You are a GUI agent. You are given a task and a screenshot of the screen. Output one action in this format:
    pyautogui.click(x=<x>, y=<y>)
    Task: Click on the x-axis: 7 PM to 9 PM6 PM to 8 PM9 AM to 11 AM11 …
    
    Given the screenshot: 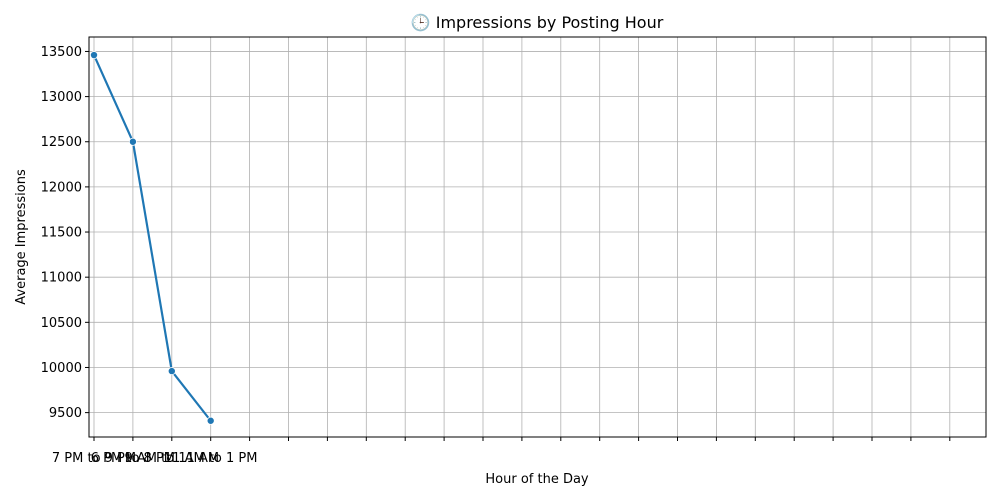 What is the action you would take?
    pyautogui.click(x=501, y=451)
    